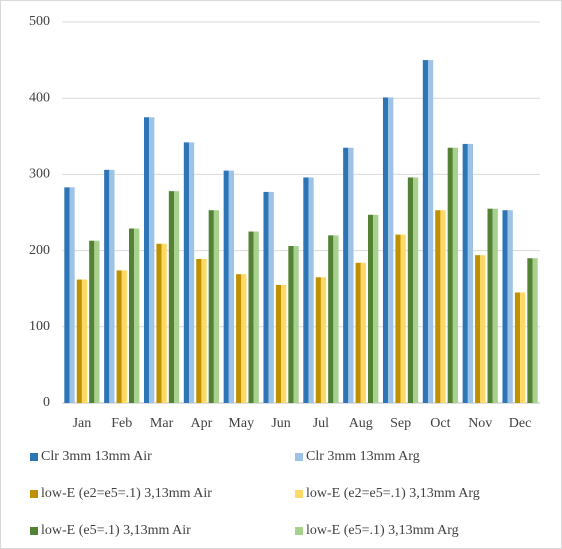 The image size is (562, 549). I want to click on x-tick-label: Mar, so click(162, 423).